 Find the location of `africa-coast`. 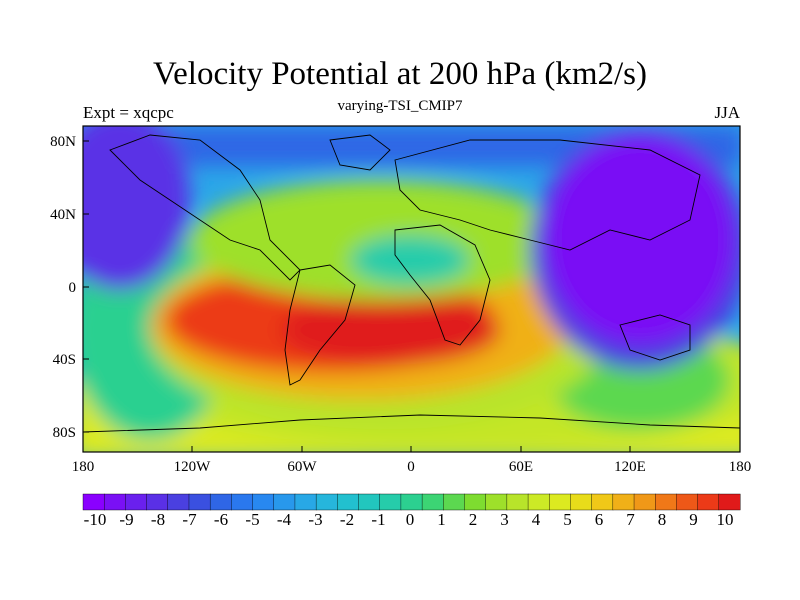

africa-coast is located at coordinates (442, 285).